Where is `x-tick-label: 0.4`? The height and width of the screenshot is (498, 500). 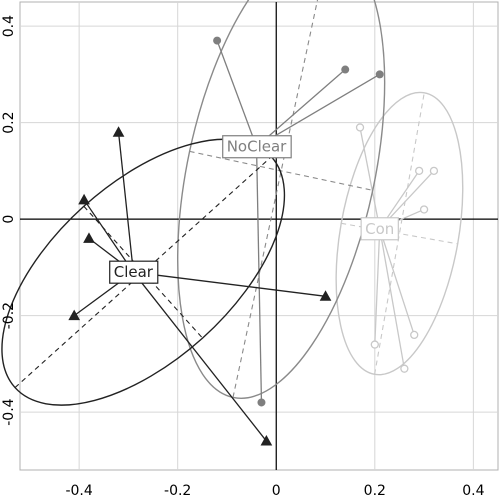
x-tick-label: 0.4 is located at coordinates (473, 490).